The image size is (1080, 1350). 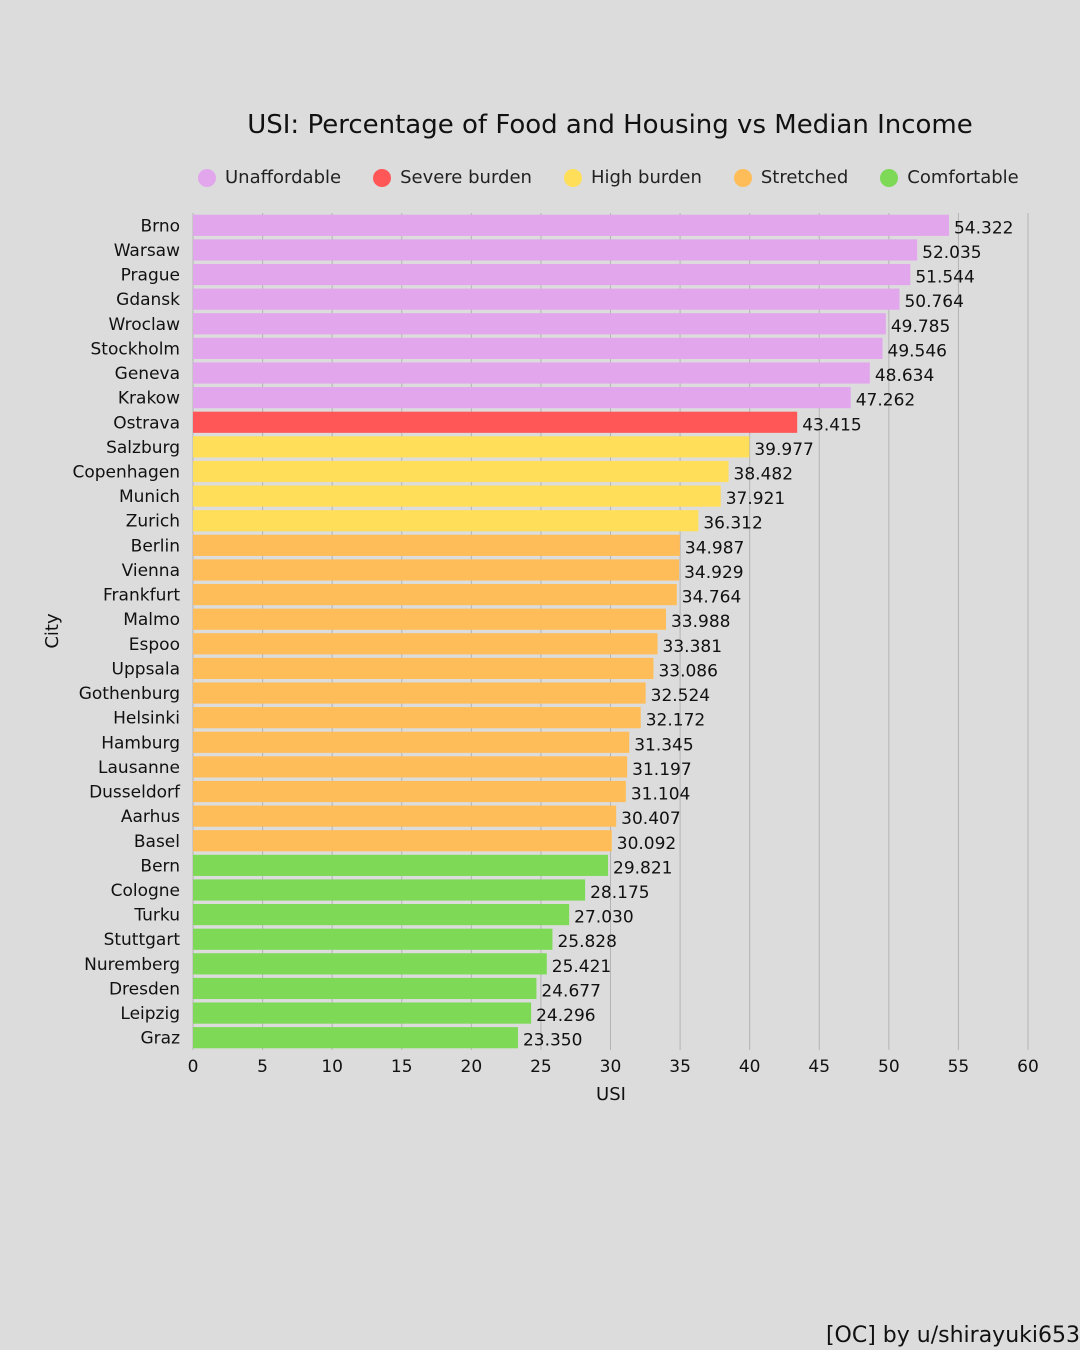 What do you see at coordinates (193, 1067) in the screenshot?
I see `x-tick-label: 0` at bounding box center [193, 1067].